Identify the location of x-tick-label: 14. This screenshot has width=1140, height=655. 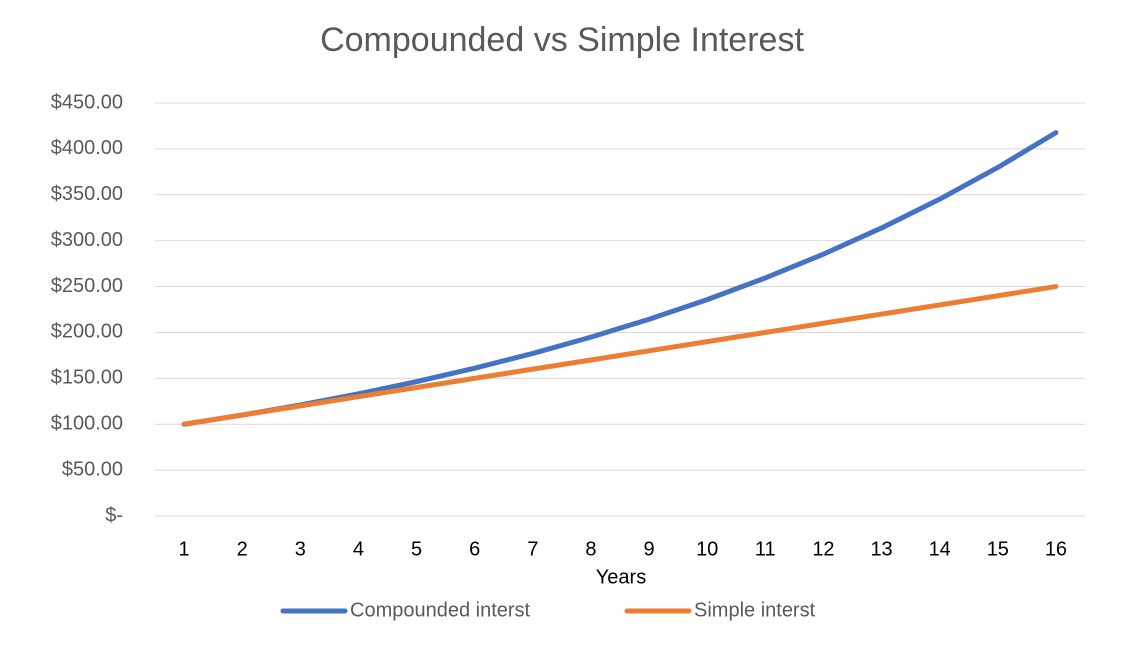
(940, 549).